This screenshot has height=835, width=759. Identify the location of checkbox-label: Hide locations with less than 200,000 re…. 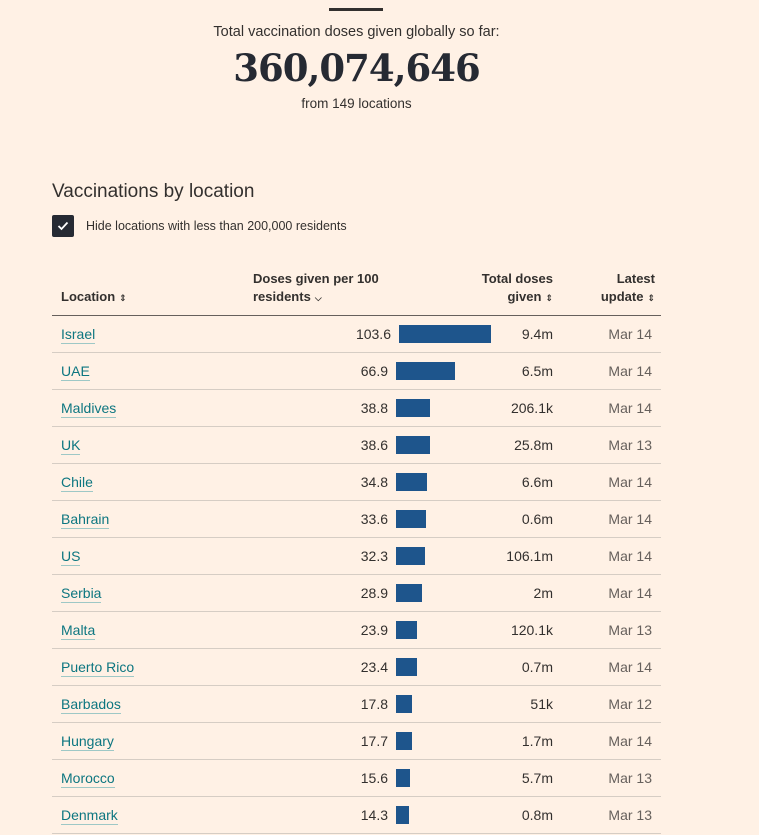
(216, 226).